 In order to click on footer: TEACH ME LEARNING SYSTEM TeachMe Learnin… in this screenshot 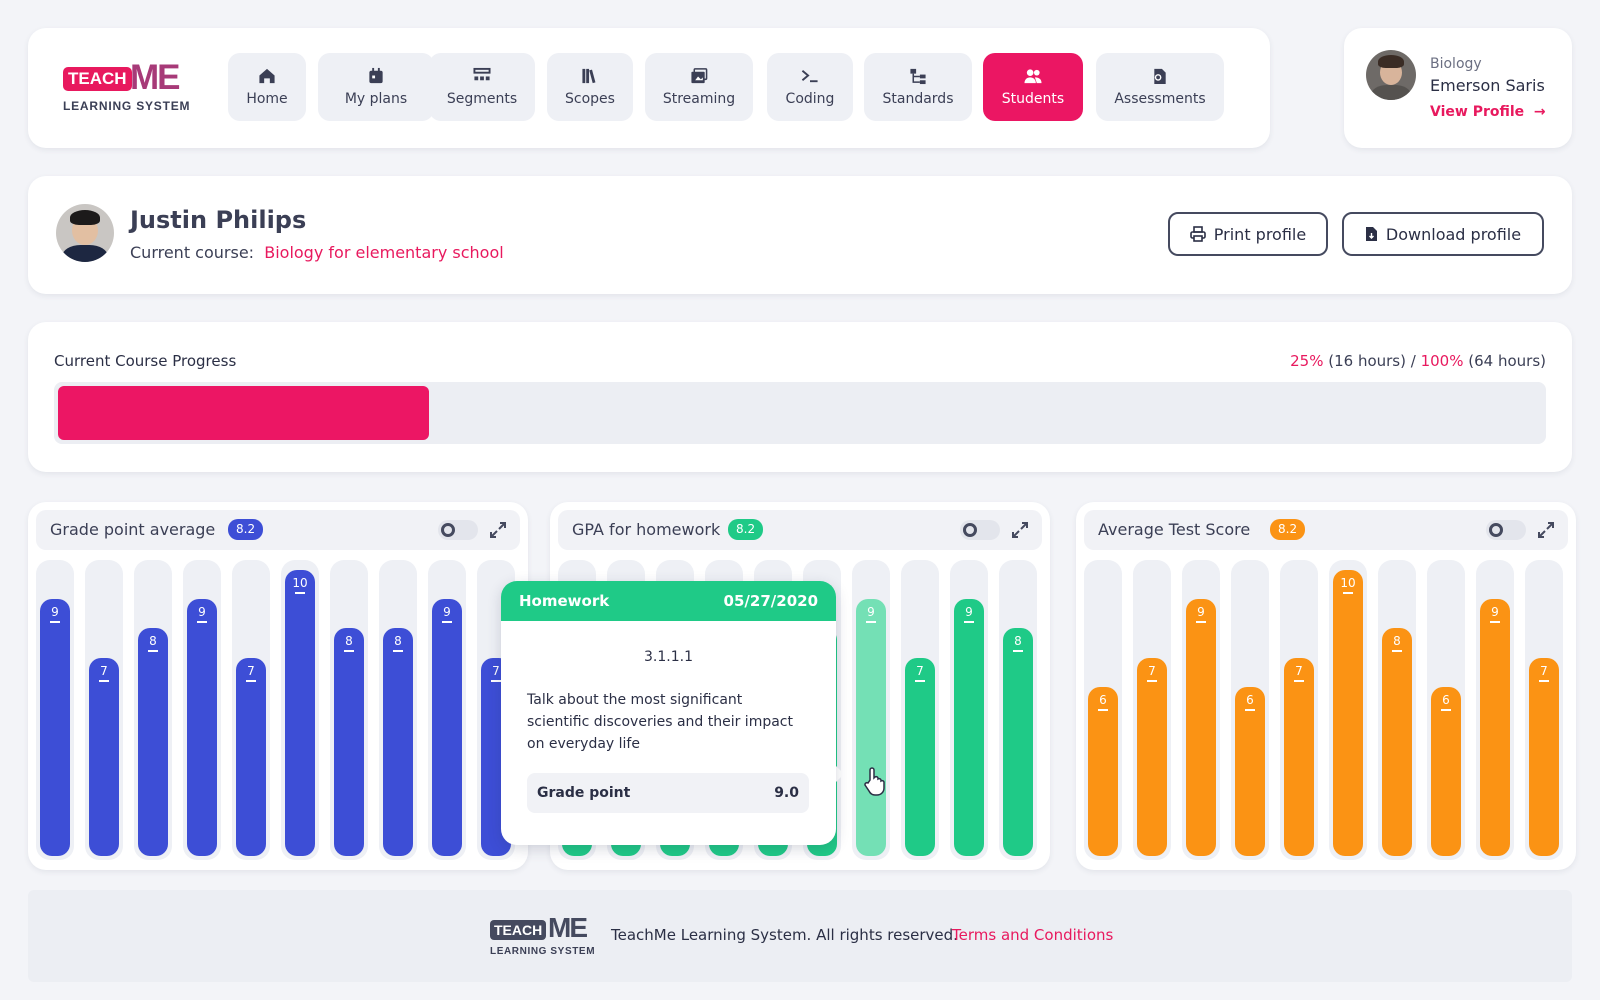, I will do `click(800, 936)`.